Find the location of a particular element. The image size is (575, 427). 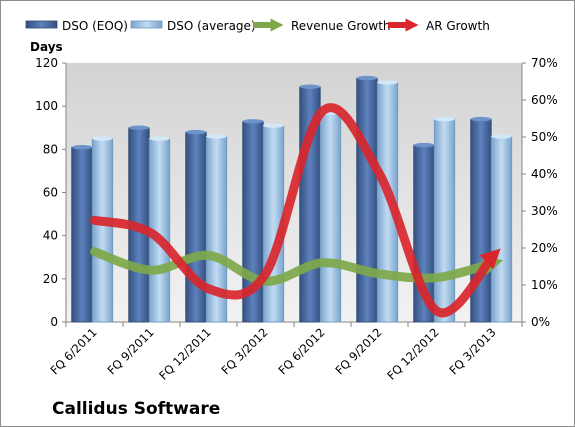

legend-ar-growth-label: AR Growth is located at coordinates (458, 26).